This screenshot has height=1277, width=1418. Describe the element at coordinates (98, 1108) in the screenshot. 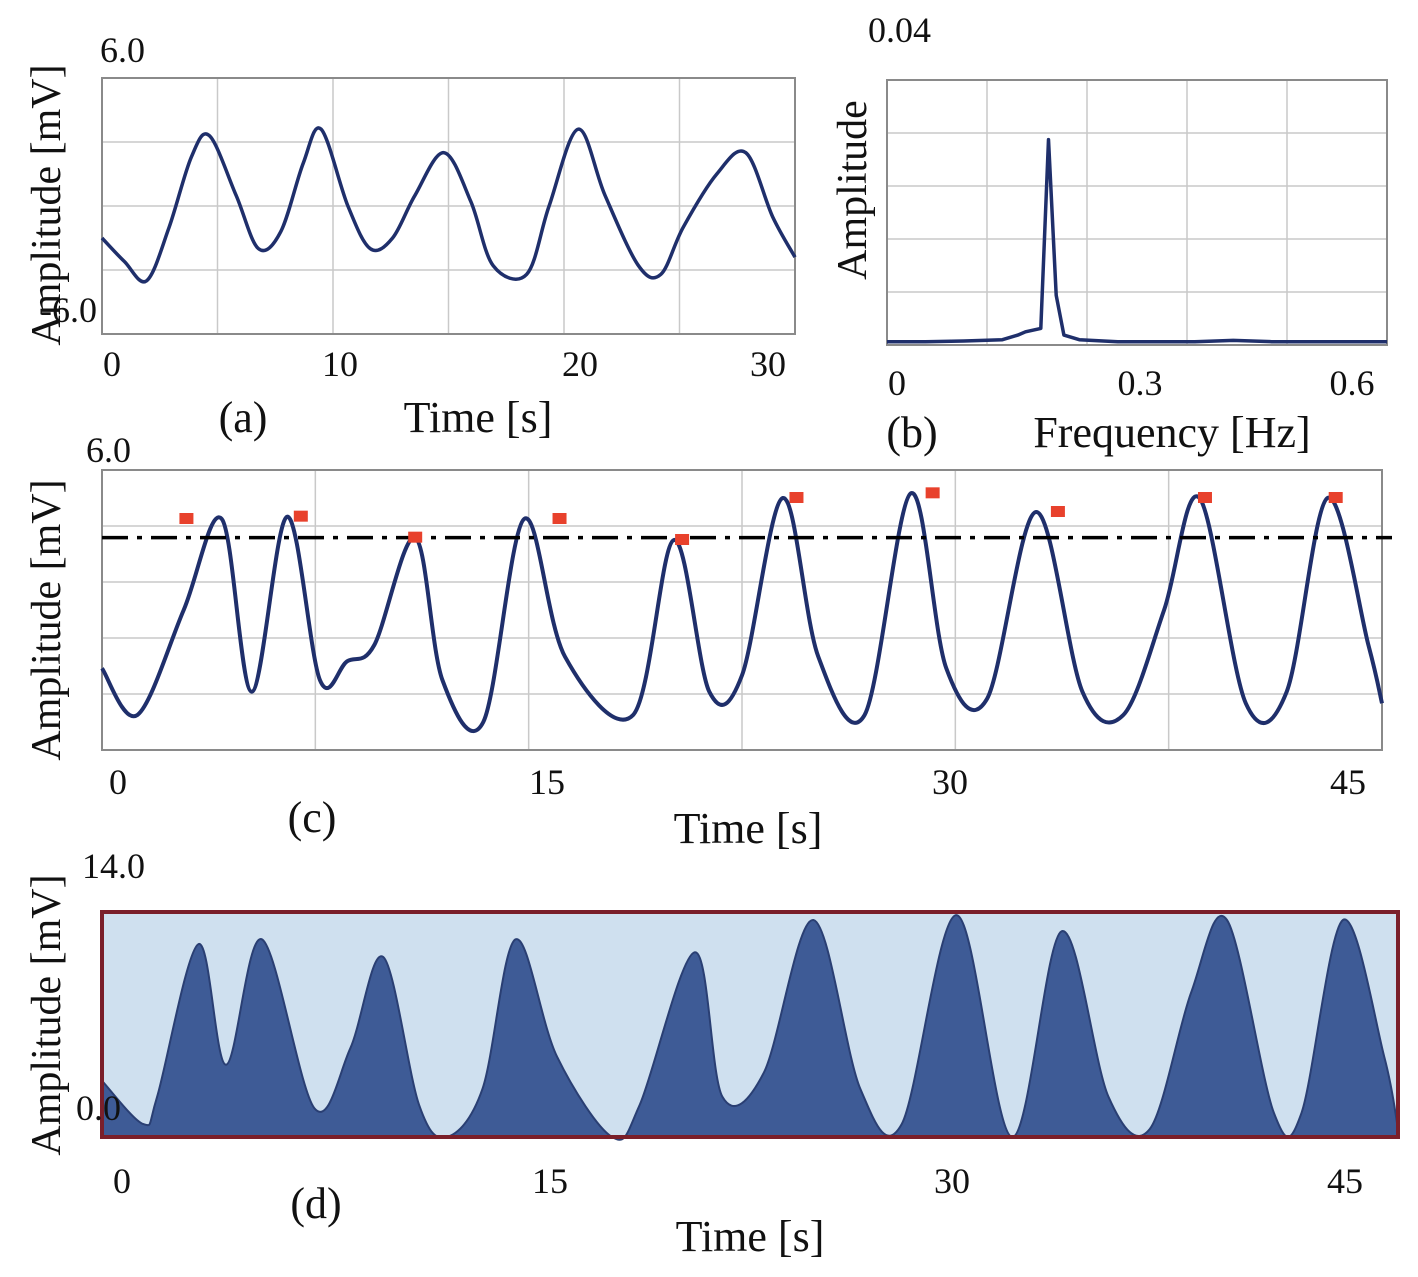

I see `y-tick-label: 0.0` at that location.